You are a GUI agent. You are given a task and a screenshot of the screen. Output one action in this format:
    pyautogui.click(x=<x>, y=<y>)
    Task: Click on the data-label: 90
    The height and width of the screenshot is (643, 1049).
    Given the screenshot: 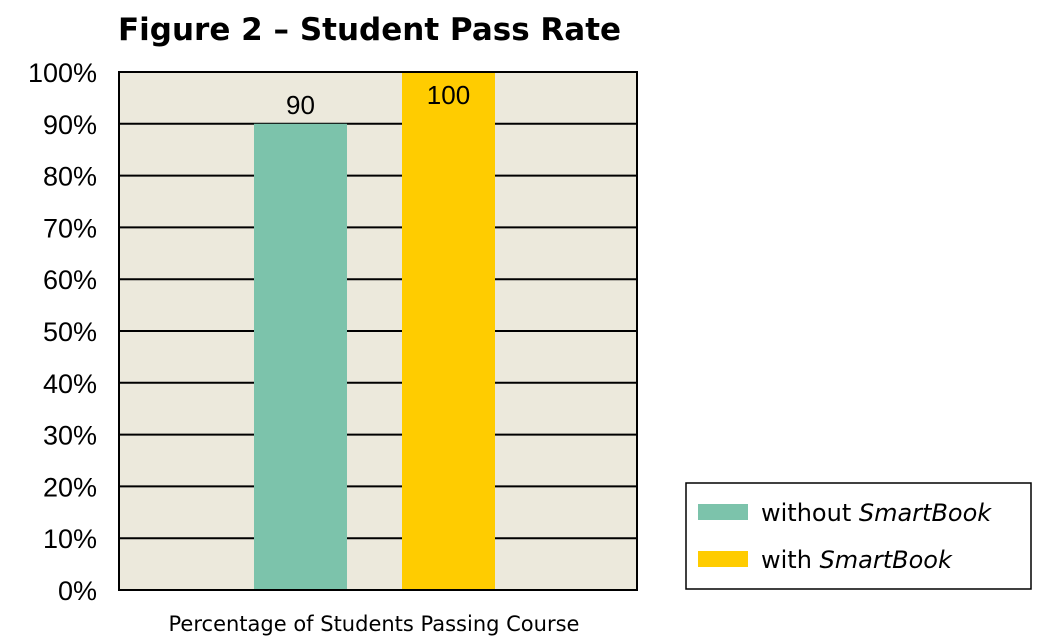 What is the action you would take?
    pyautogui.click(x=300, y=105)
    